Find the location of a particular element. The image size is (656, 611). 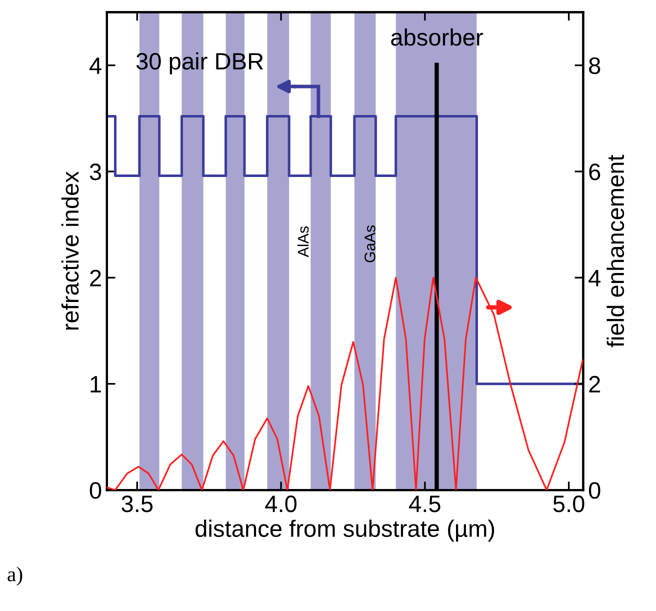

y-tick-label: 4 is located at coordinates (95, 66).